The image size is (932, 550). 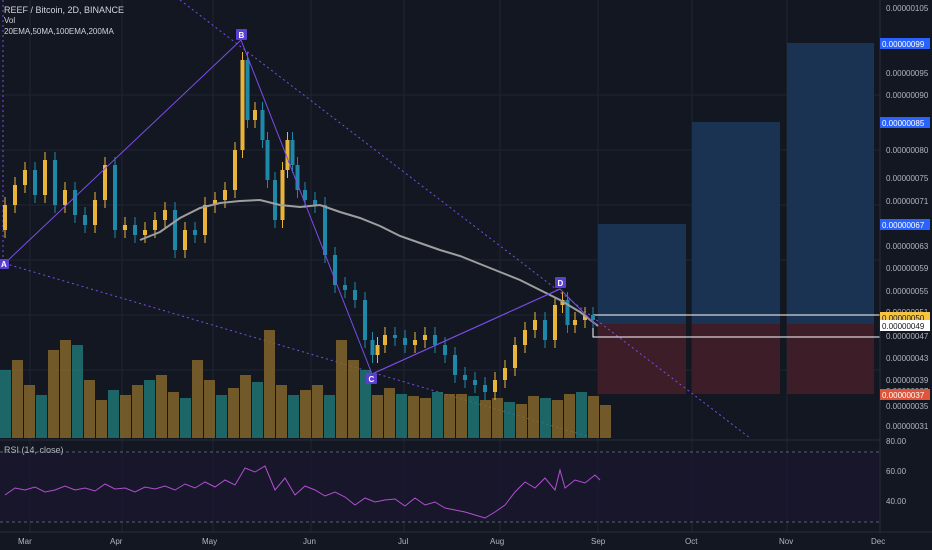 I want to click on price-tag-blue-1: 0.00000099, so click(x=905, y=43).